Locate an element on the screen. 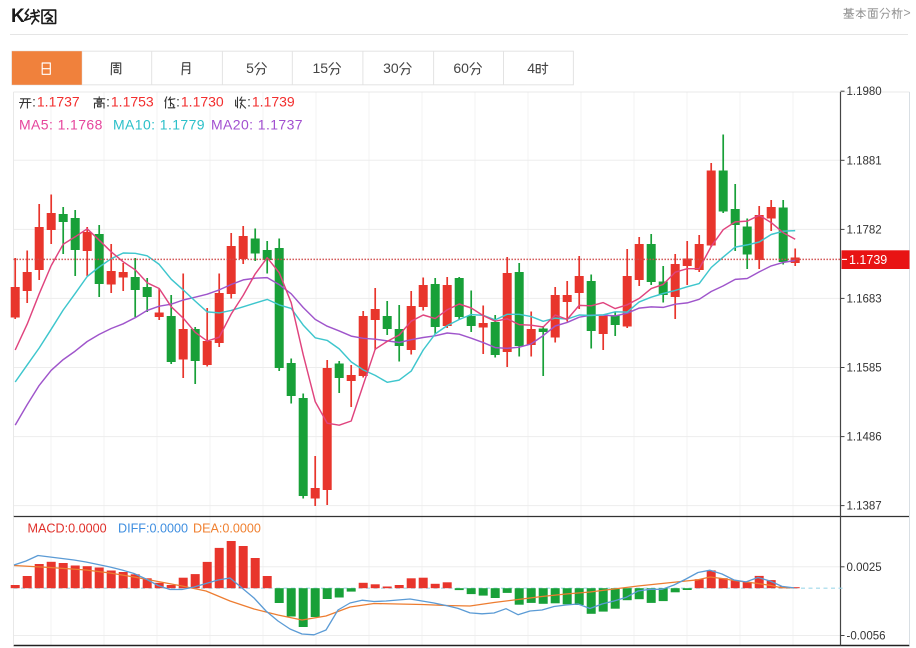 The width and height of the screenshot is (916, 648). svg-text: 1.1730 is located at coordinates (202, 102).